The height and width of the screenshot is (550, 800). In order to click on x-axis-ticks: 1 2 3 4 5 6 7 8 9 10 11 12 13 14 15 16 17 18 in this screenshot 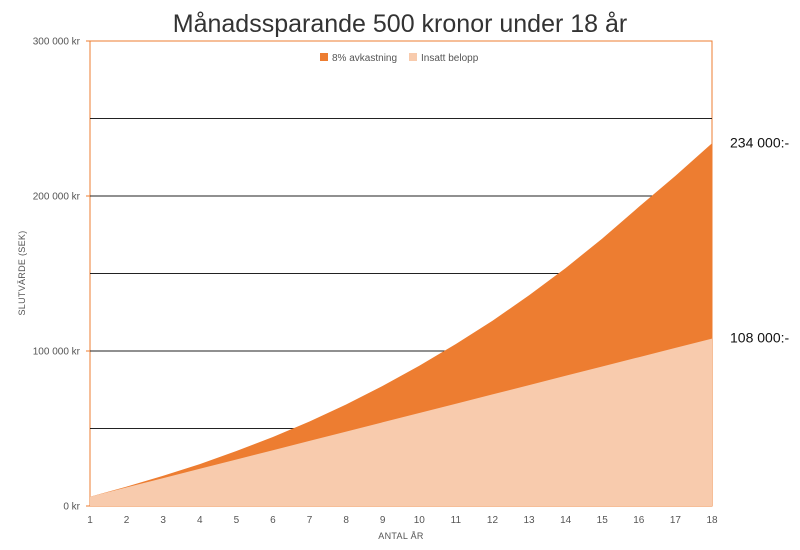, I will do `click(402, 520)`.